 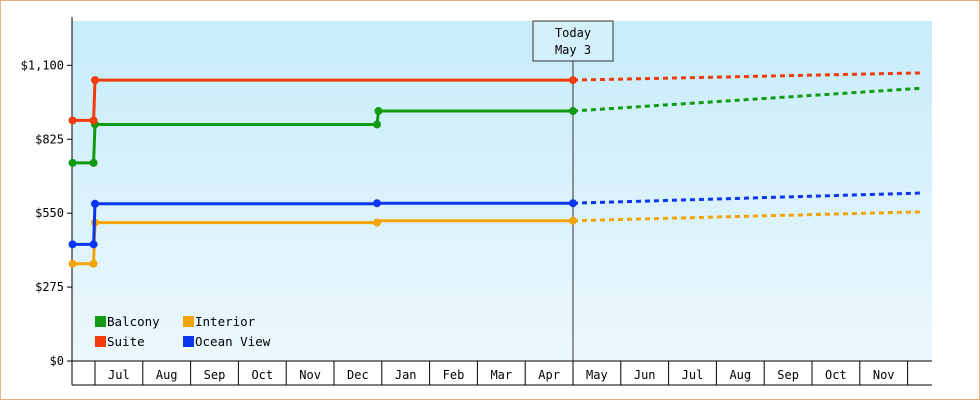 What do you see at coordinates (188, 321) in the screenshot?
I see `legend-swatch-interior` at bounding box center [188, 321].